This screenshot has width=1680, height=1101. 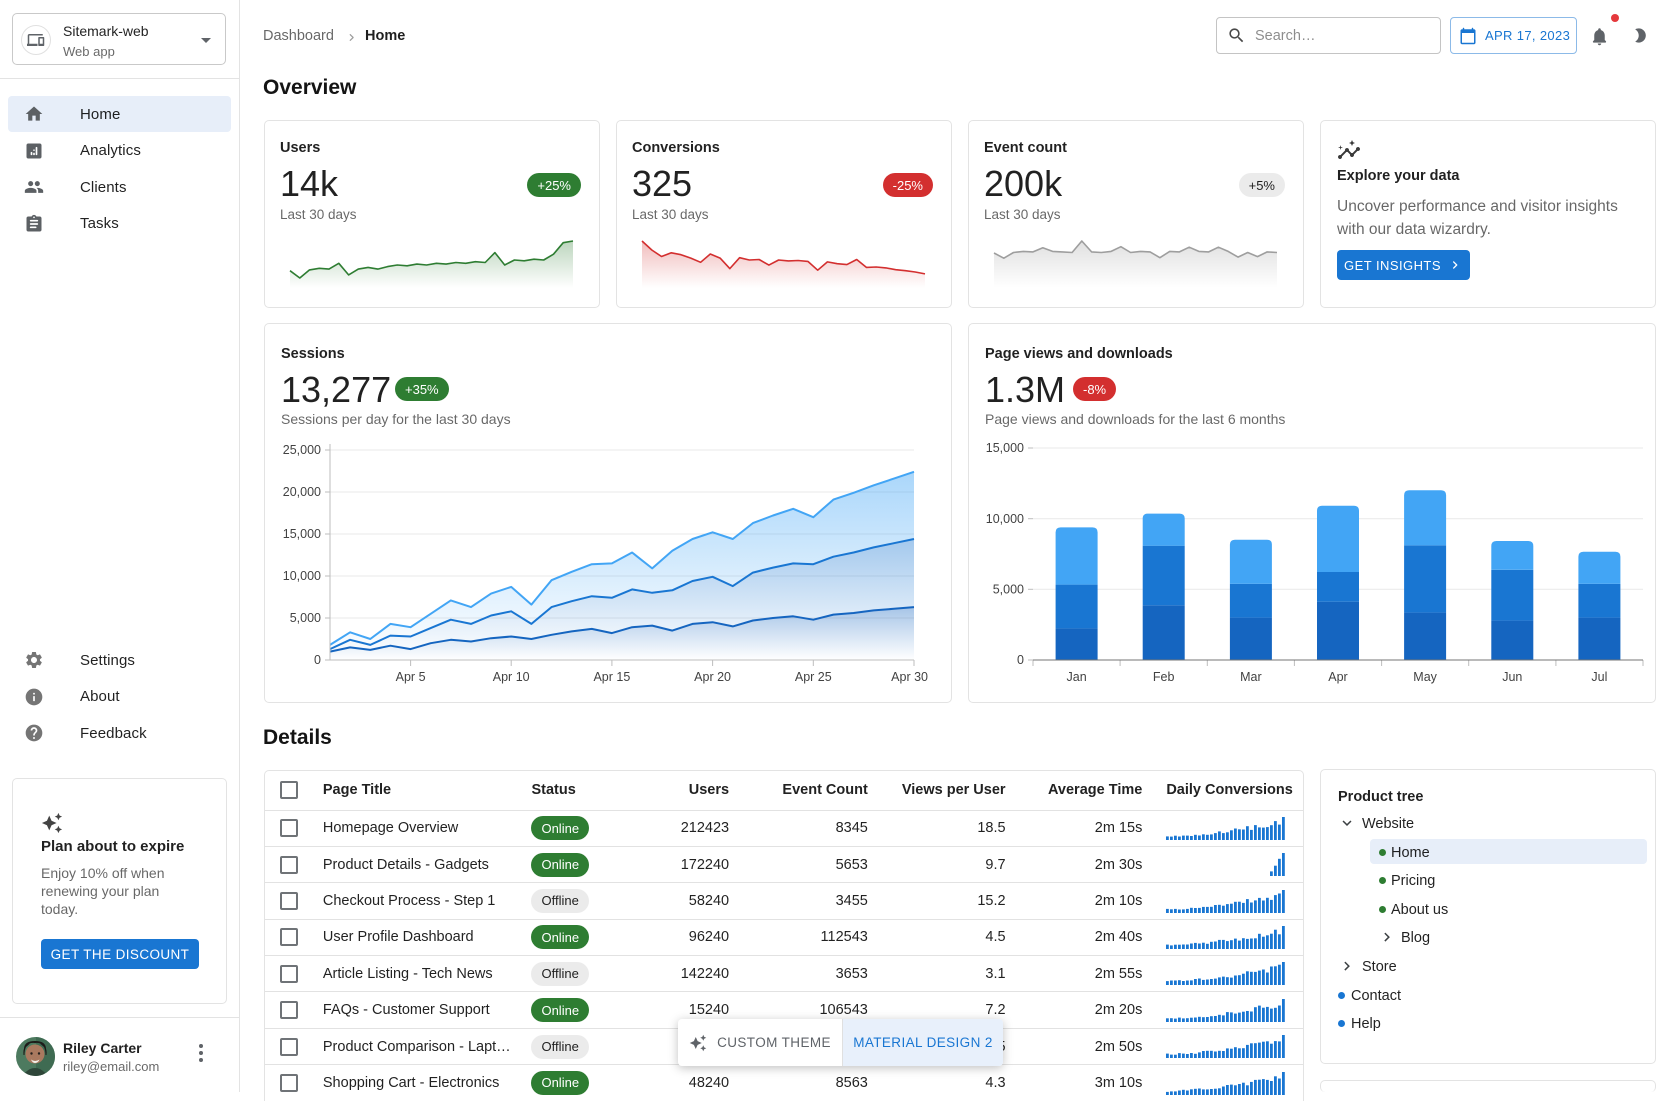 What do you see at coordinates (511, 677) in the screenshot?
I see `svg-text: Apr 10` at bounding box center [511, 677].